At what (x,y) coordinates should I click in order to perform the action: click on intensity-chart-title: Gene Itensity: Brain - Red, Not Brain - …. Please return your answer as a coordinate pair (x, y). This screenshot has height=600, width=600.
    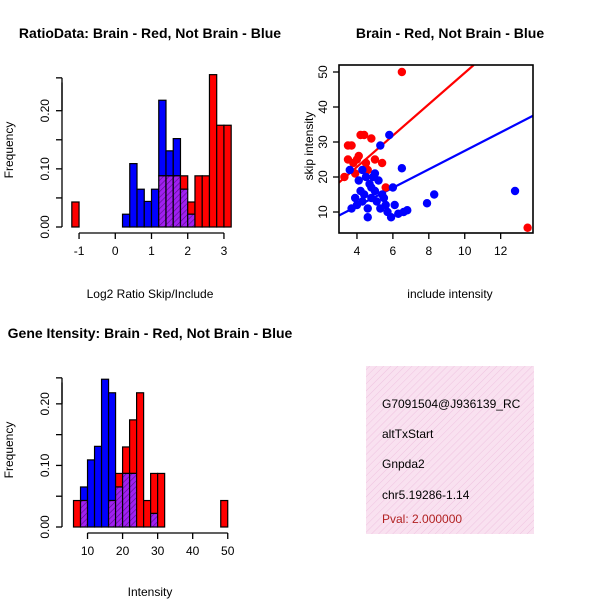
    Looking at the image, I should click on (150, 333).